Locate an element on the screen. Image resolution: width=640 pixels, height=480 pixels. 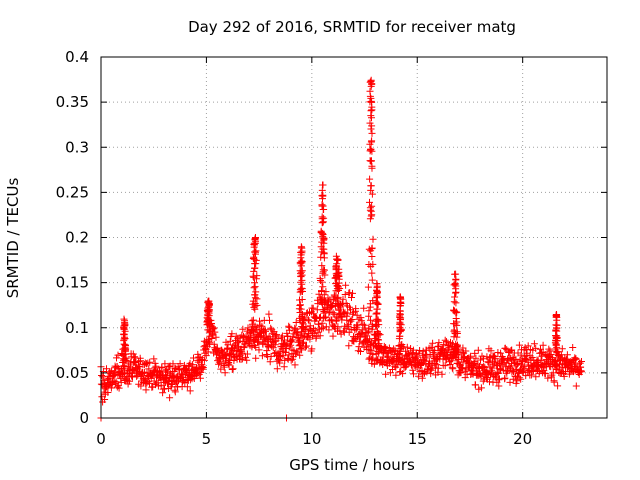
x-tick-label: 20 is located at coordinates (522, 439).